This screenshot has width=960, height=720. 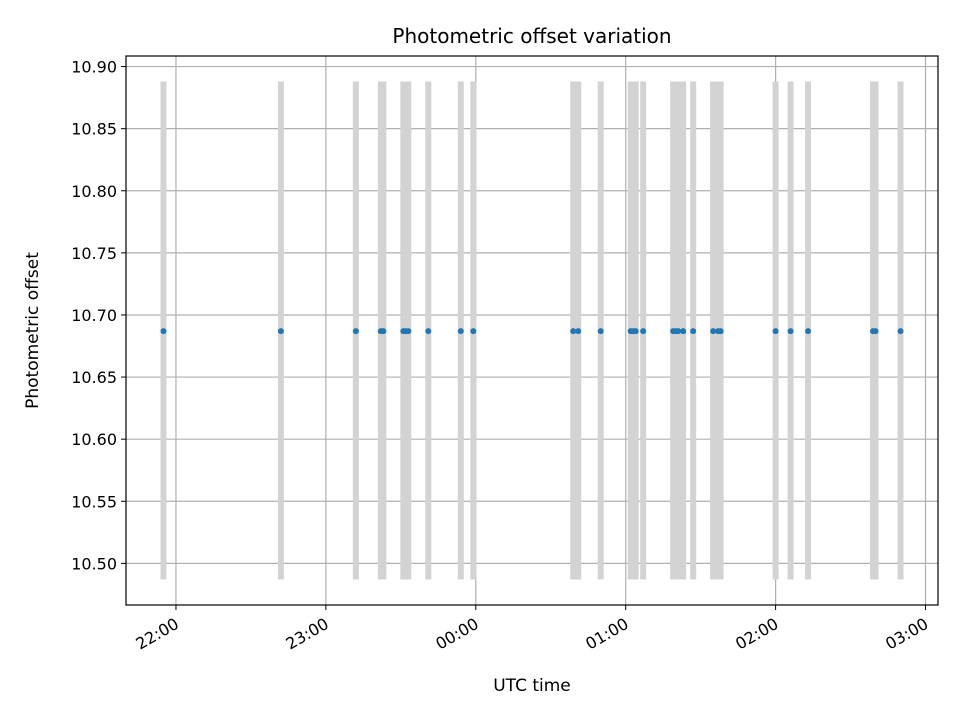 What do you see at coordinates (33, 330) in the screenshot?
I see `y-axis-title: Photometric offset` at bounding box center [33, 330].